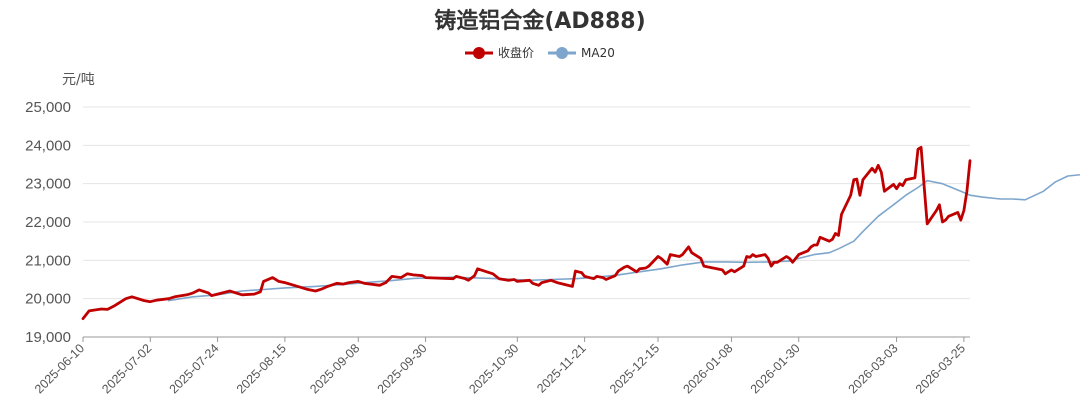  Describe the element at coordinates (48, 299) in the screenshot. I see `y-tick-label: 20,000` at that location.